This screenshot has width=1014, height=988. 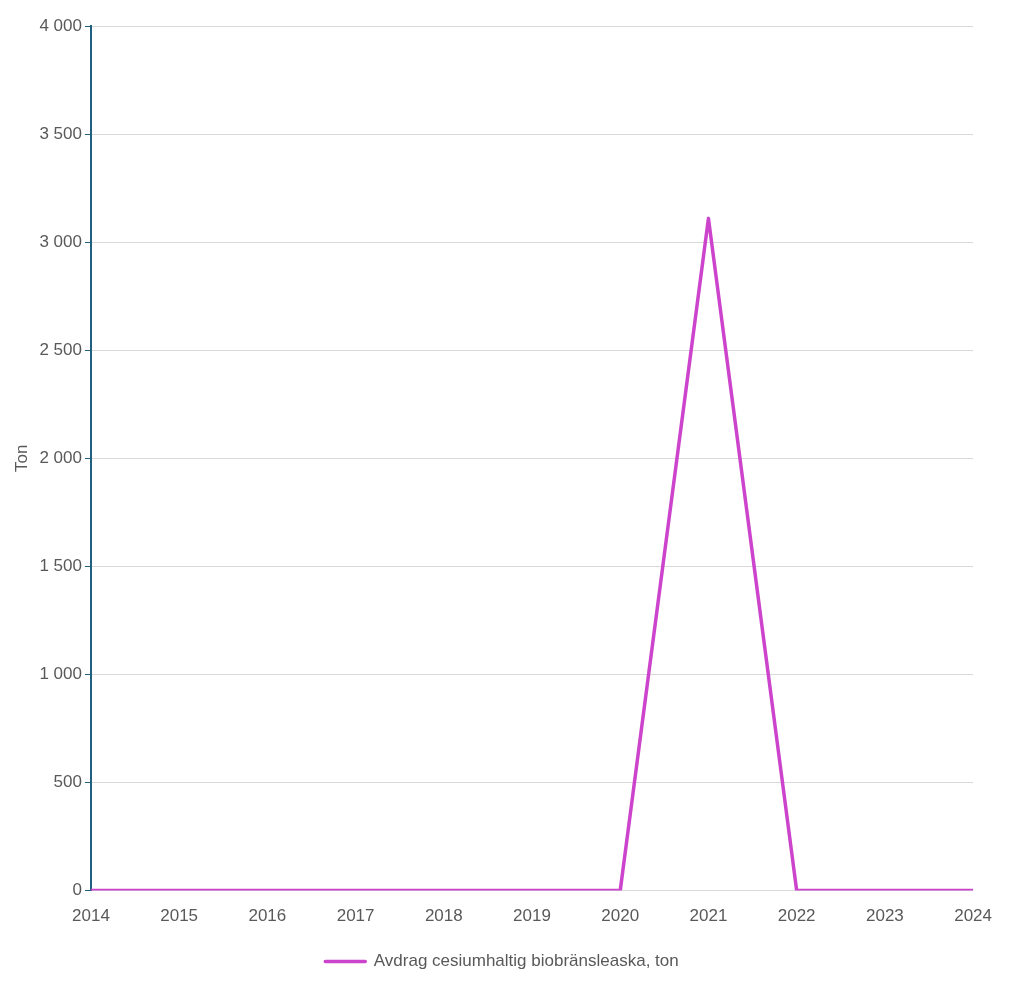 I want to click on y-tick-label: 2 000, so click(x=60, y=457).